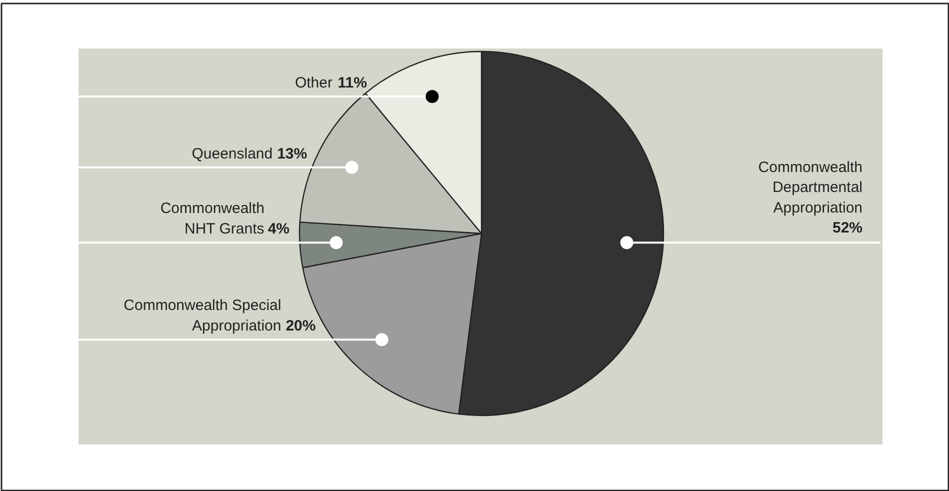  I want to click on slice-label: Commonwealth NHT Grants, so click(212, 219).